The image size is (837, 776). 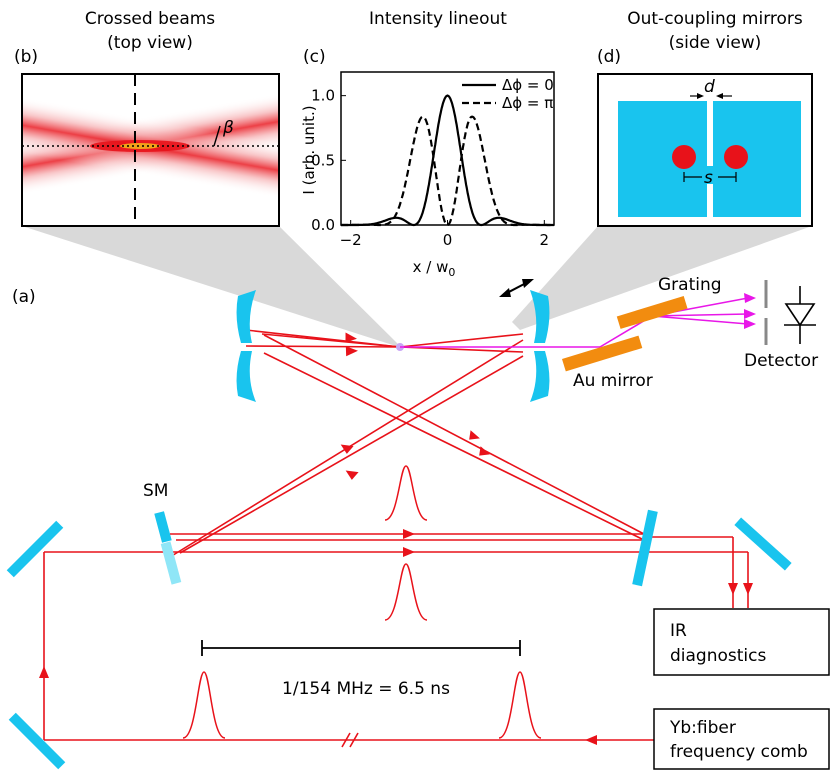 I want to click on beta-label: β, so click(x=228, y=128).